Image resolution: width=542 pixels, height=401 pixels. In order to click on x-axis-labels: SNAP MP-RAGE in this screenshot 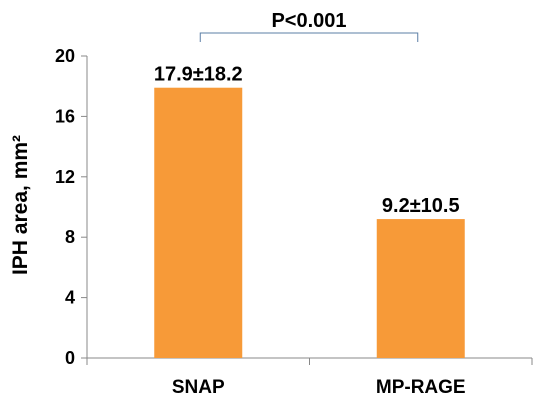, I will do `click(319, 387)`.